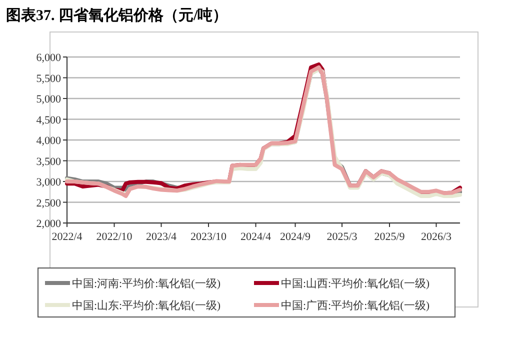  Describe the element at coordinates (49, 141) in the screenshot. I see `y-tick-label: 4,000` at that location.